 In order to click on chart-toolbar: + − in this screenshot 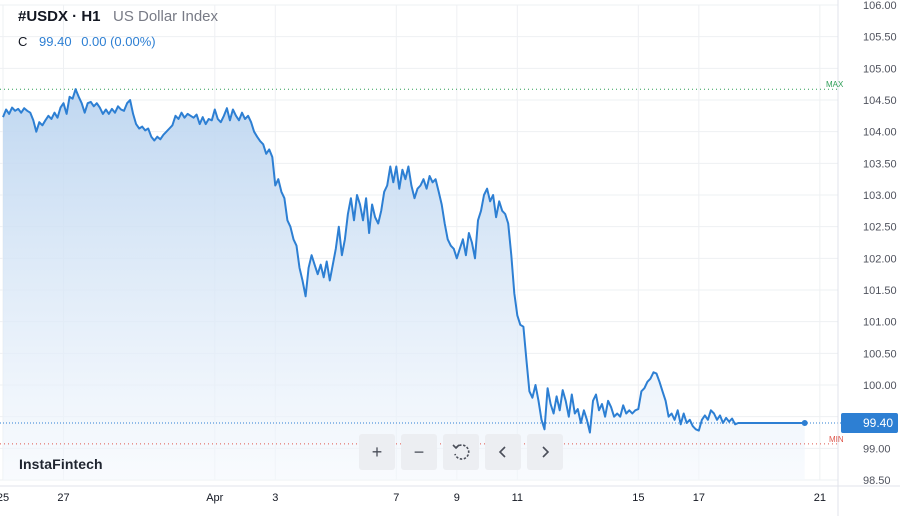, I will do `click(461, 452)`.